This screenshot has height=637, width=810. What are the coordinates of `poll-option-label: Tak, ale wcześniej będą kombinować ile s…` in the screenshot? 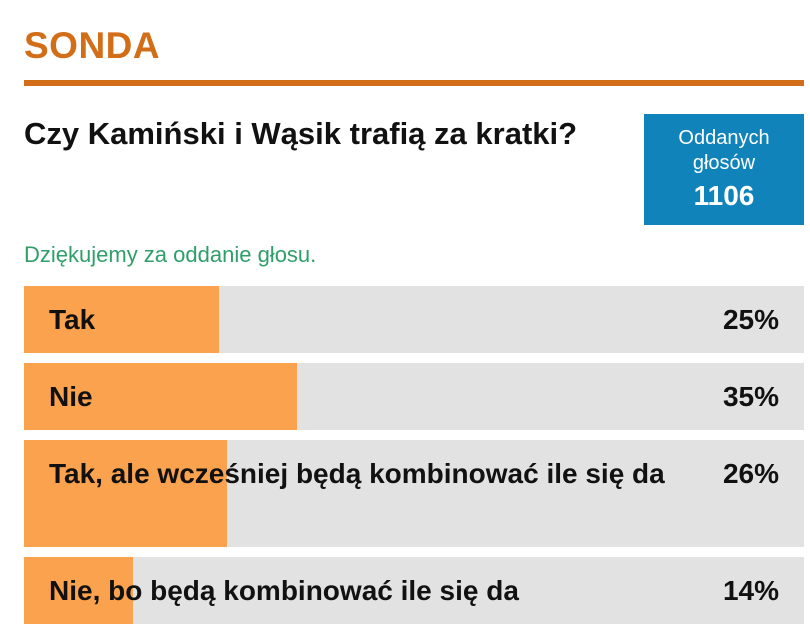 It's located at (357, 473).